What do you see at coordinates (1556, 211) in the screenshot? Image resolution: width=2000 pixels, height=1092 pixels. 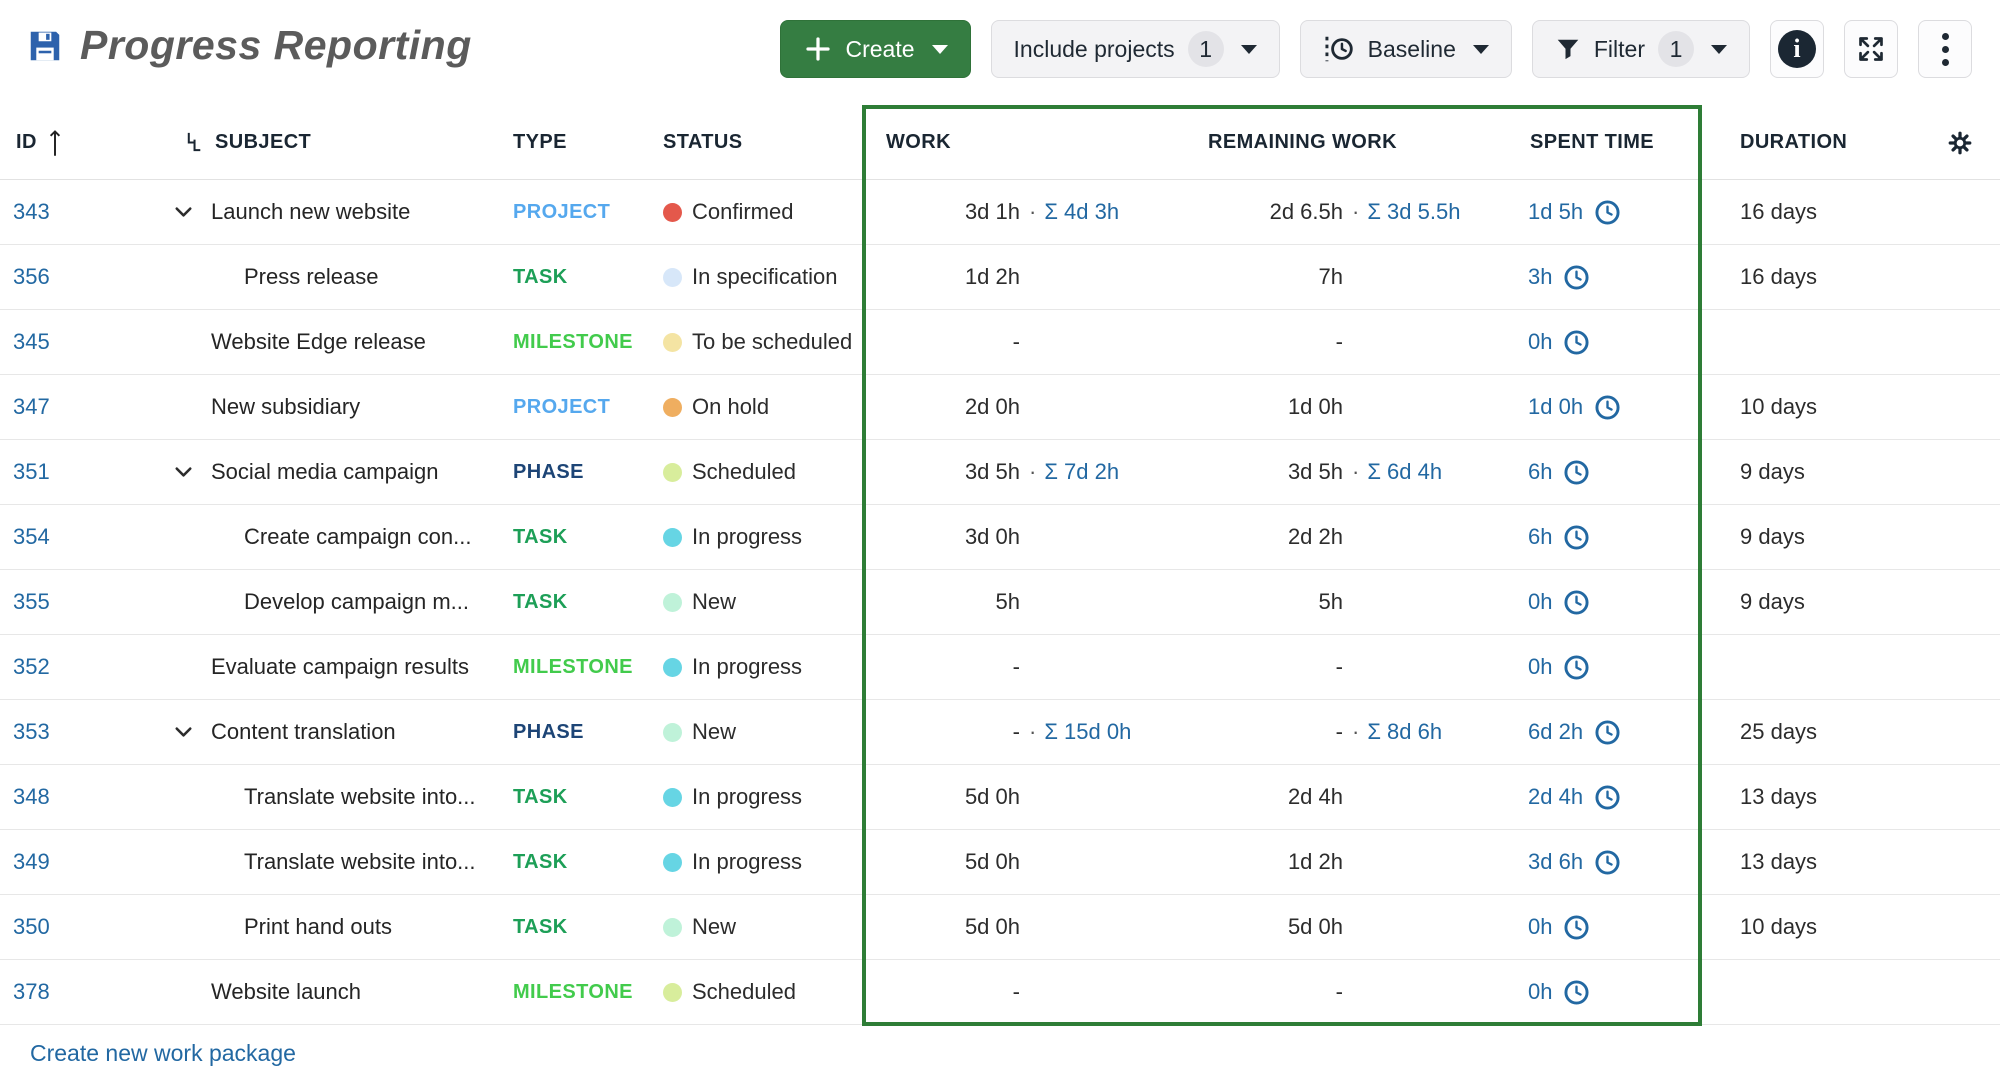 I see `spent-time-link: 1d 5h` at bounding box center [1556, 211].